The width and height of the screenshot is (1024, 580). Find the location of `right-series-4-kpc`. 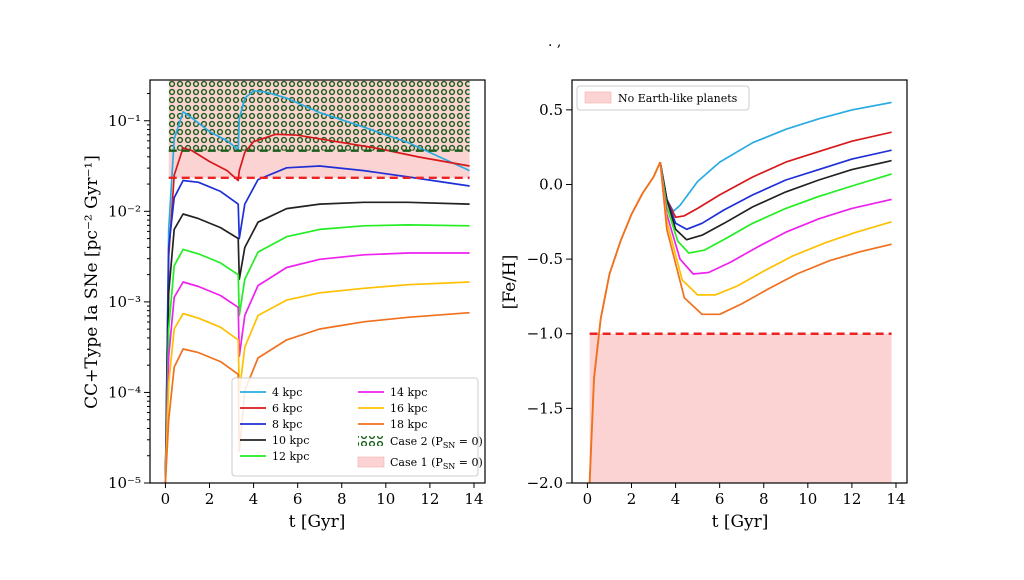

right-series-4-kpc is located at coordinates (775, 157).